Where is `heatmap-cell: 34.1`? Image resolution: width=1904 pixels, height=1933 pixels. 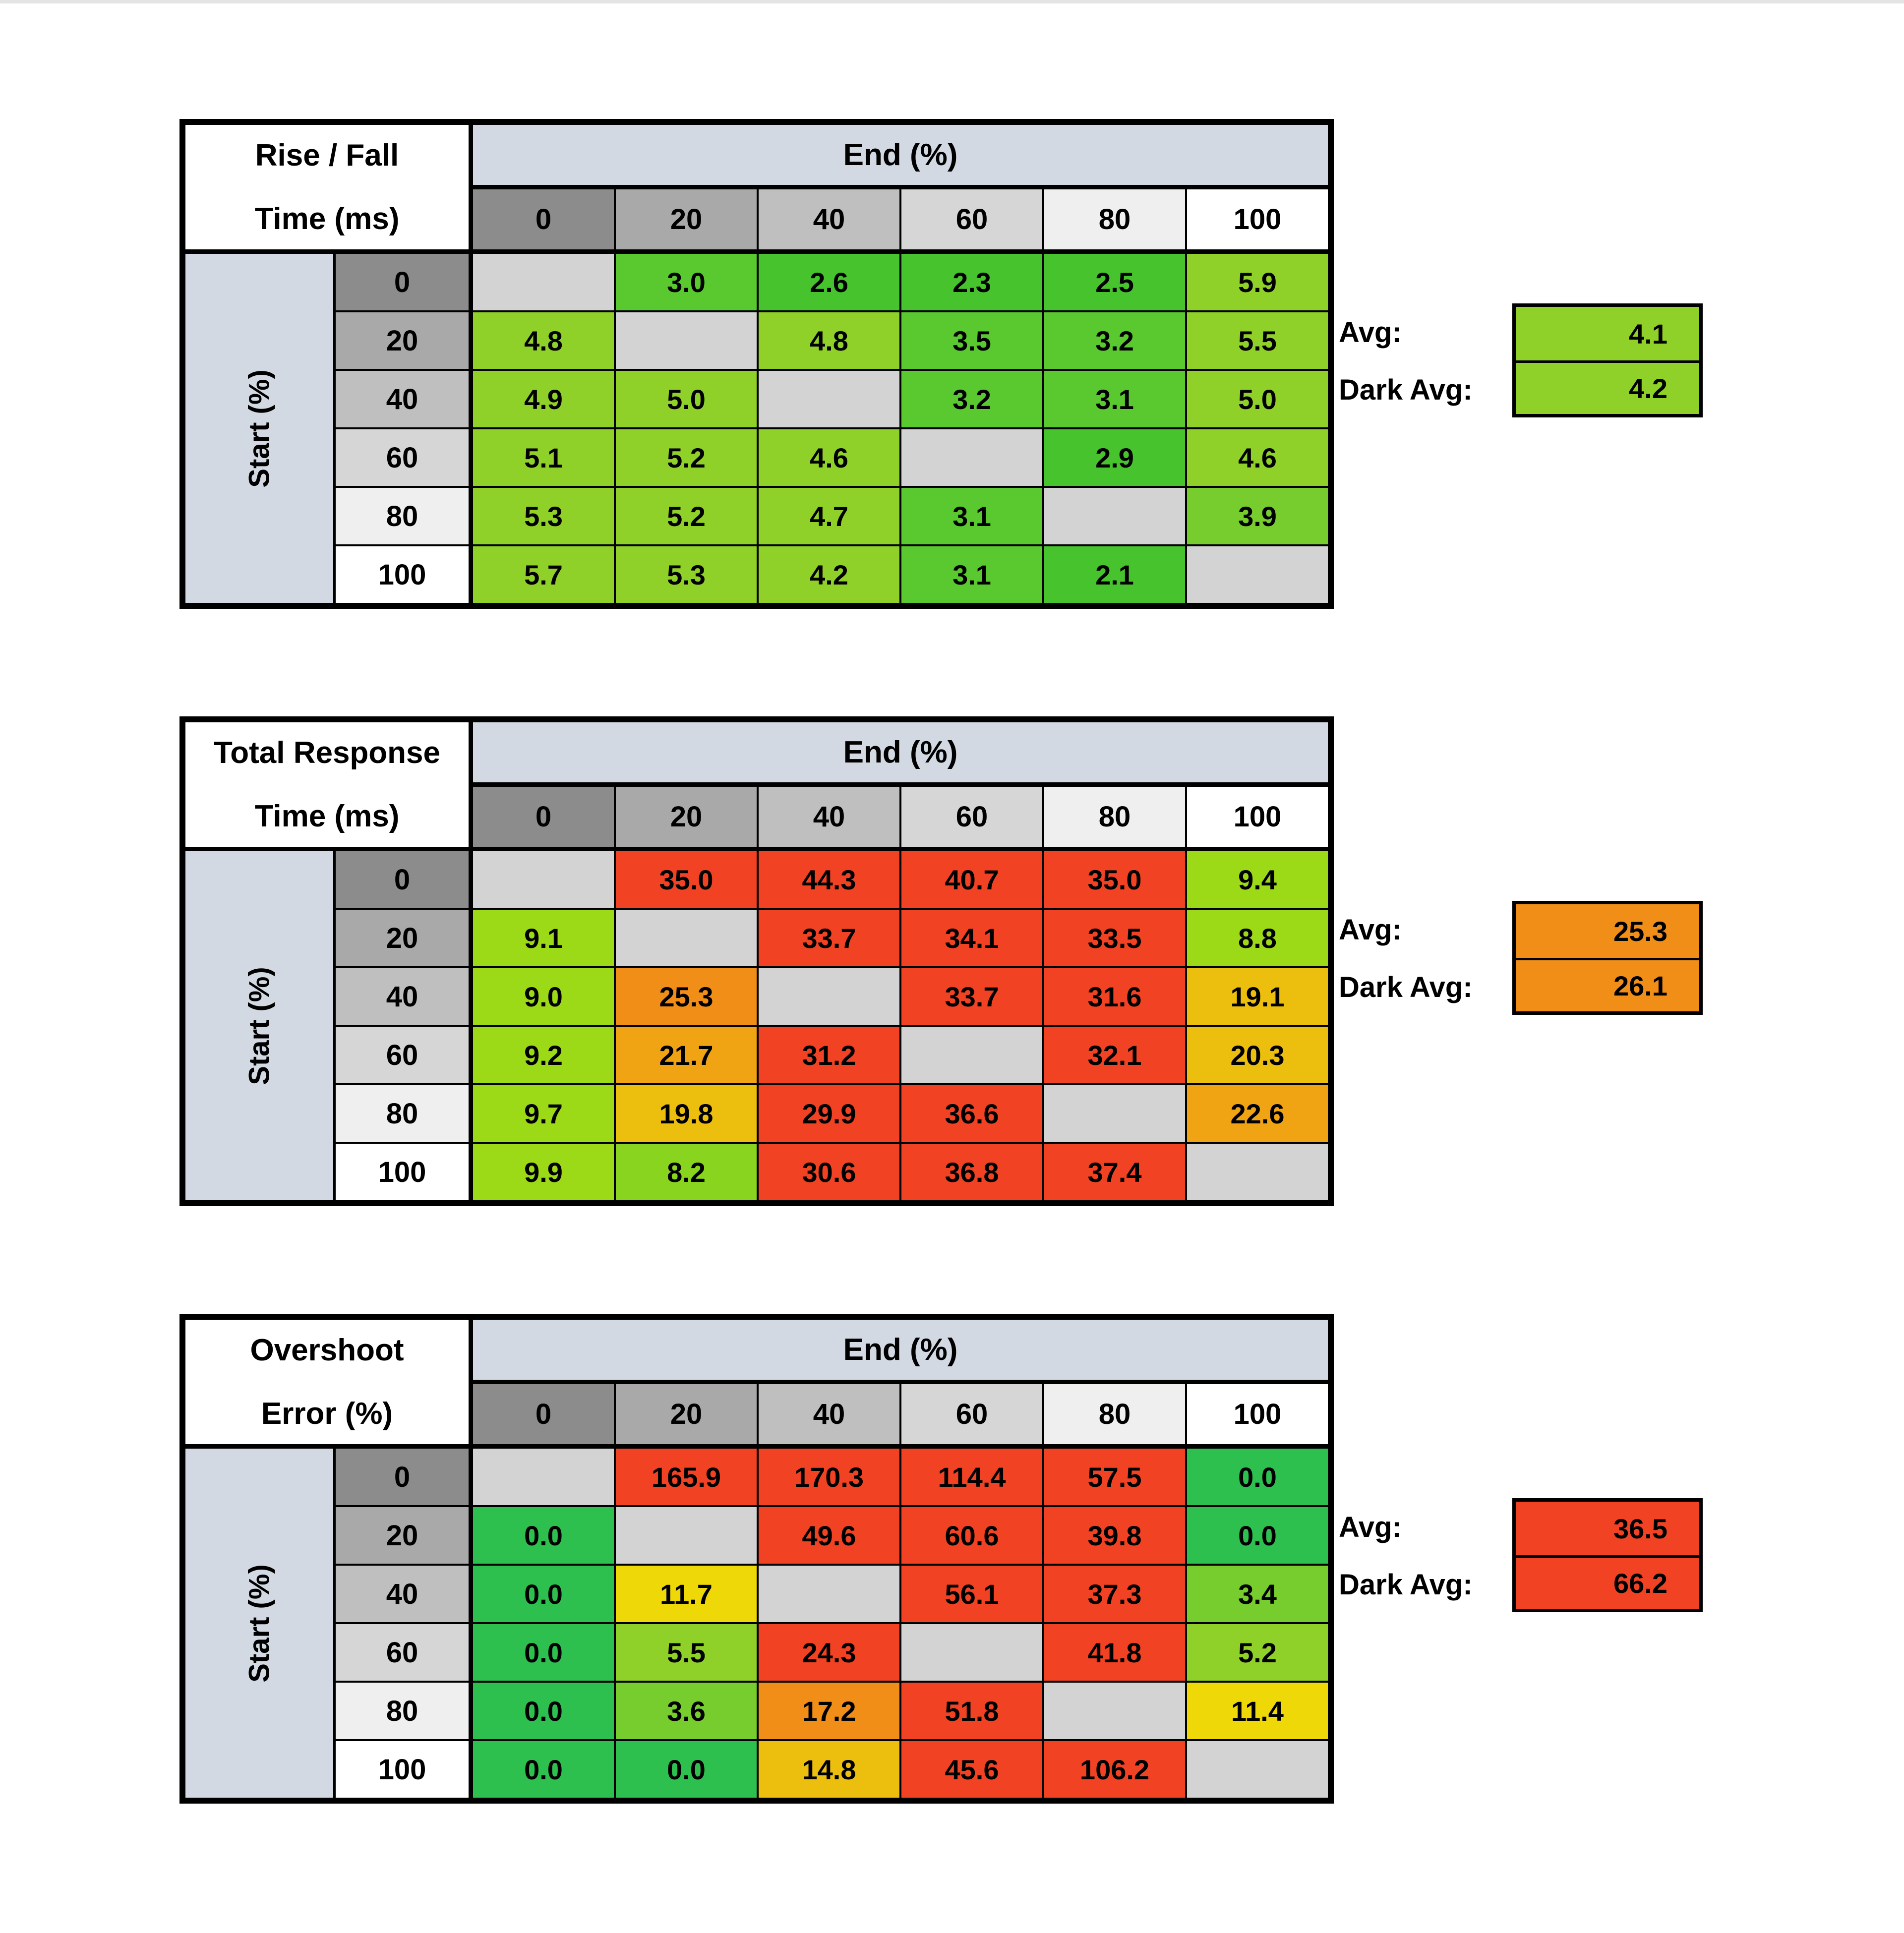
heatmap-cell: 34.1 is located at coordinates (971, 938).